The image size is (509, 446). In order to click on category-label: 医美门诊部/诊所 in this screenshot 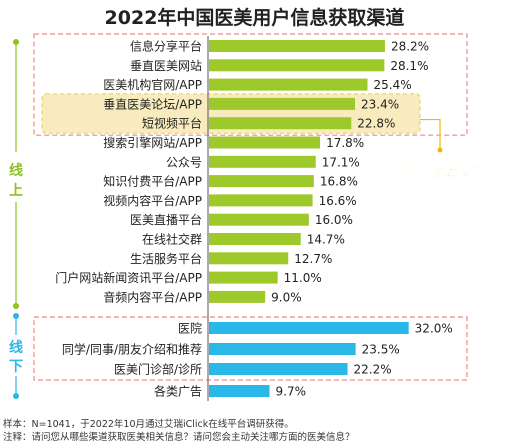, I will do `click(158, 369)`.